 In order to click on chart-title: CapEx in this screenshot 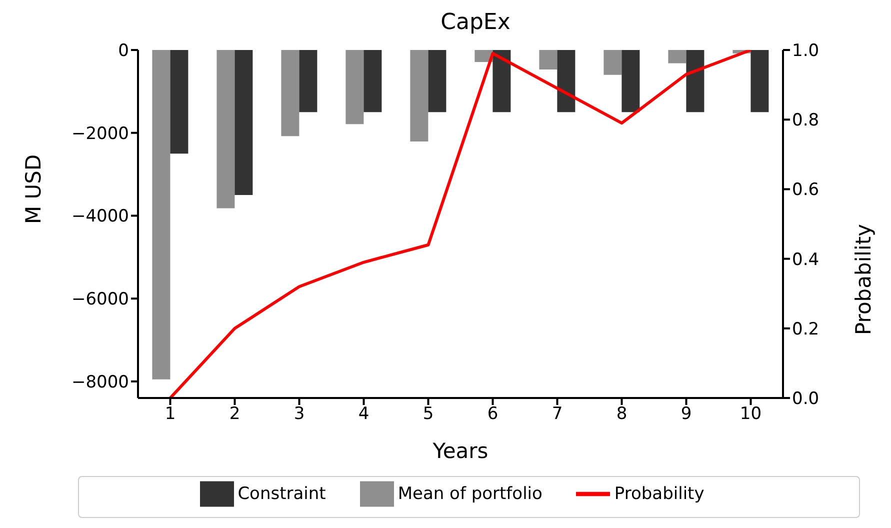, I will do `click(476, 23)`.